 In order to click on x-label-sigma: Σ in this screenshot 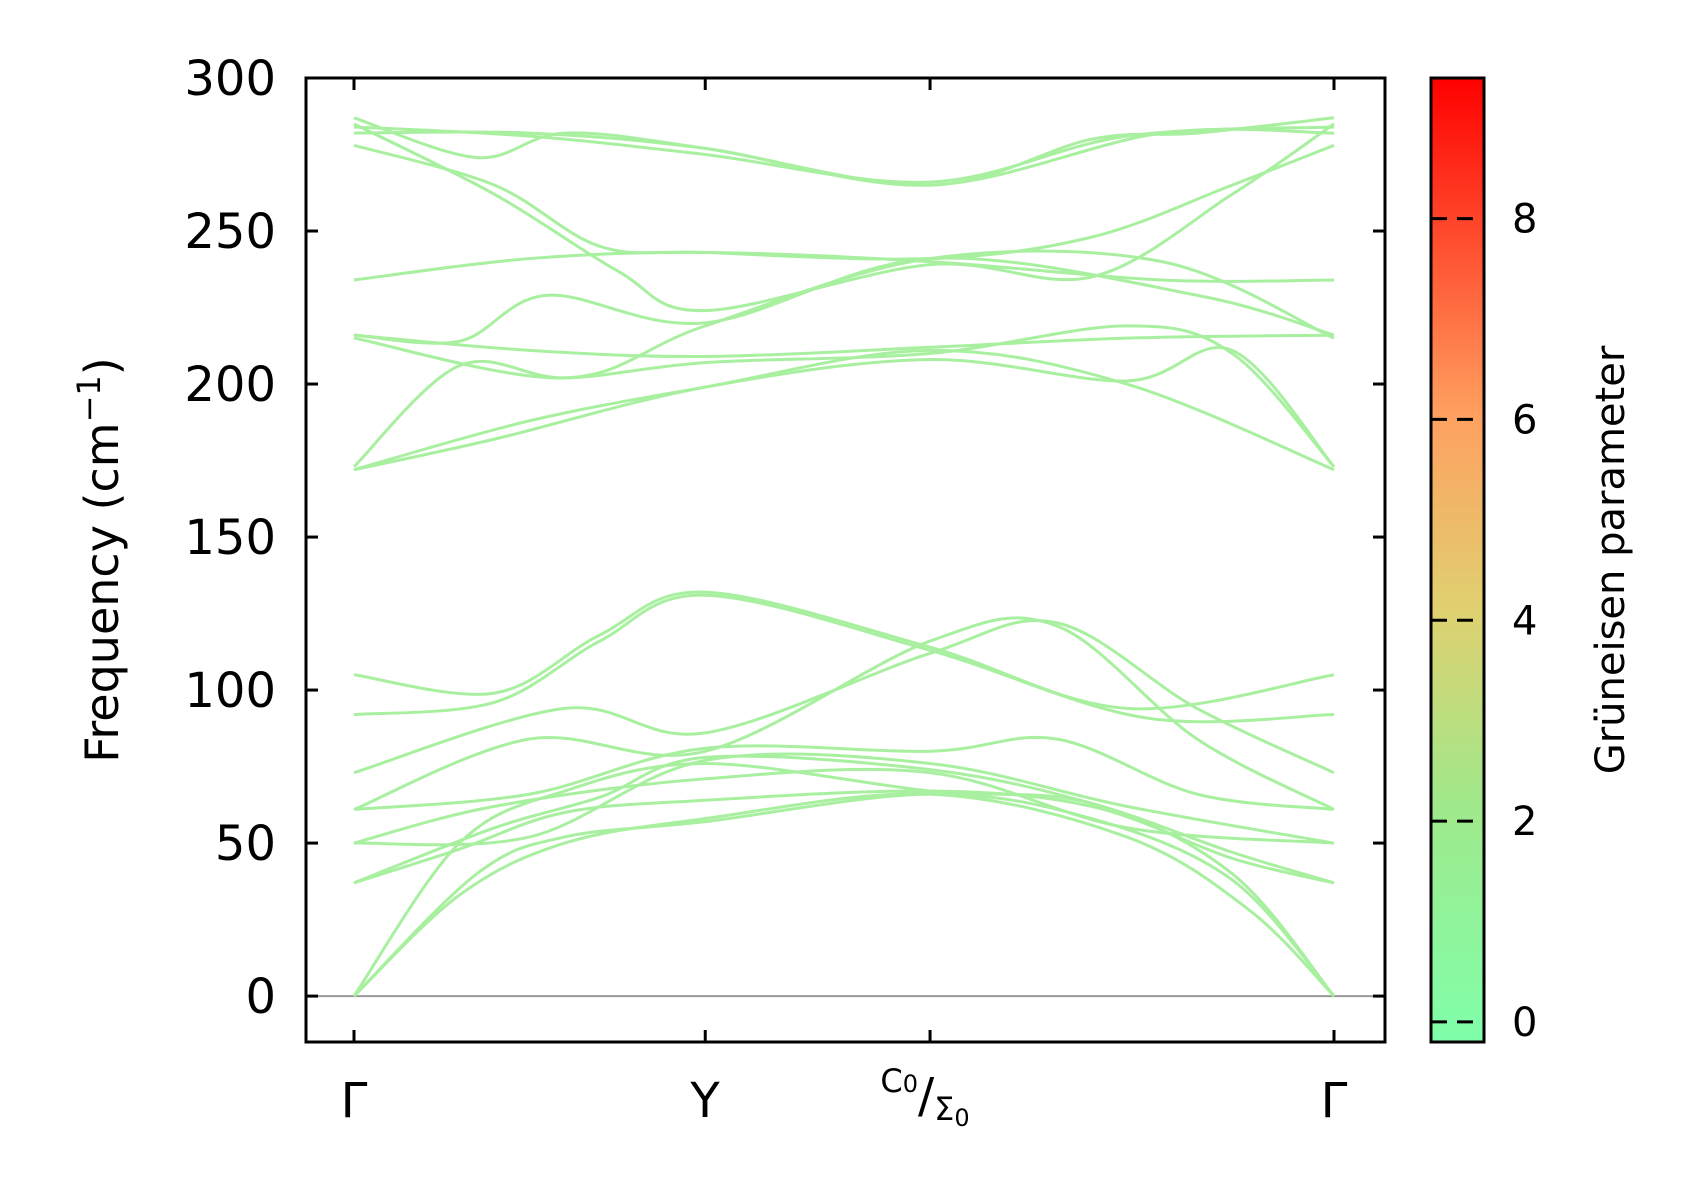, I will do `click(944, 1109)`.